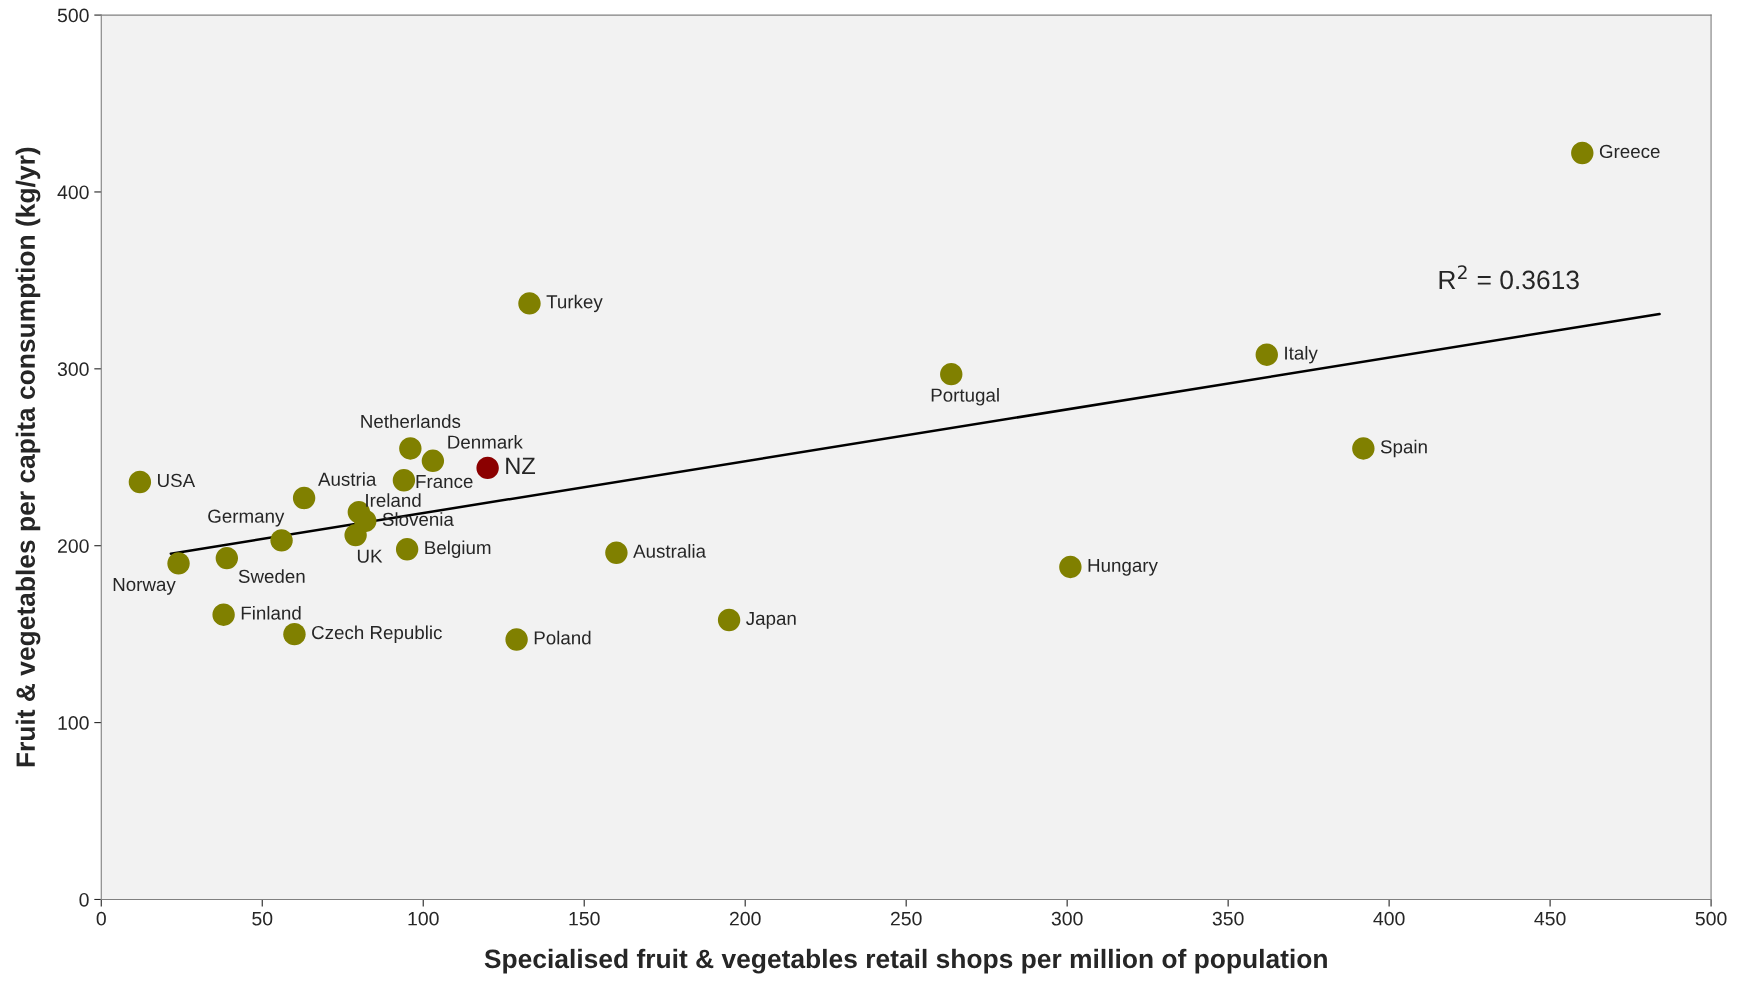  What do you see at coordinates (144, 586) in the screenshot?
I see `series-label: Norway` at bounding box center [144, 586].